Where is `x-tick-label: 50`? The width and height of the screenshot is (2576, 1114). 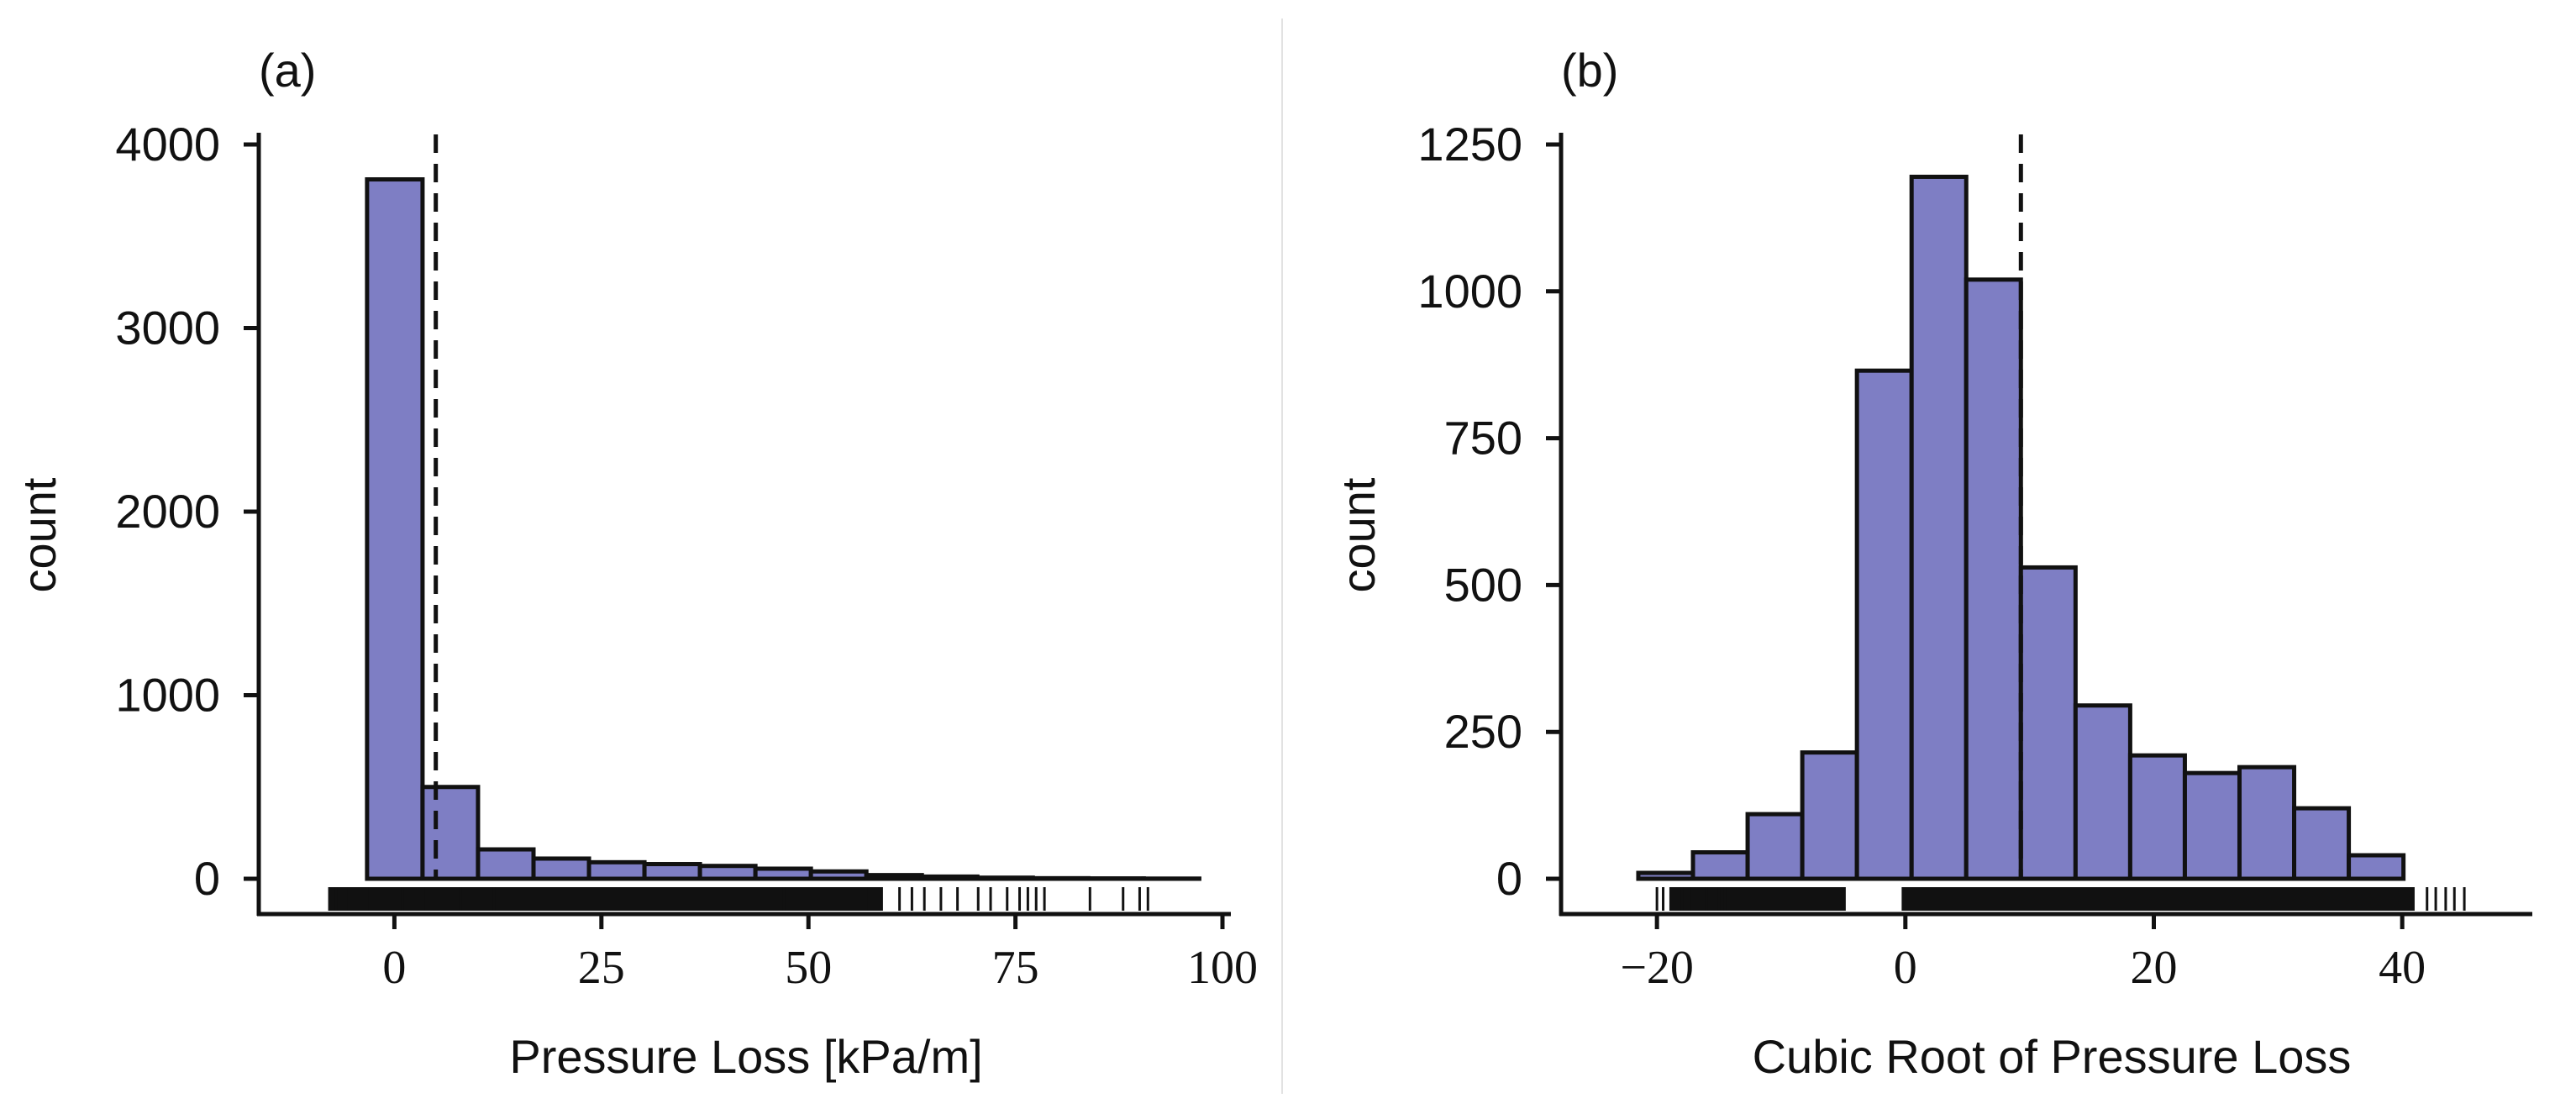 x-tick-label: 50 is located at coordinates (808, 968).